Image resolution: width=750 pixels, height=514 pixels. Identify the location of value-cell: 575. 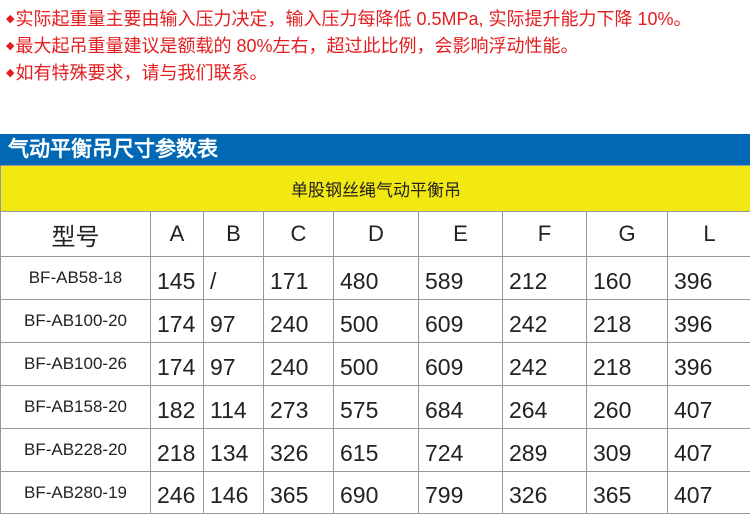
(376, 407).